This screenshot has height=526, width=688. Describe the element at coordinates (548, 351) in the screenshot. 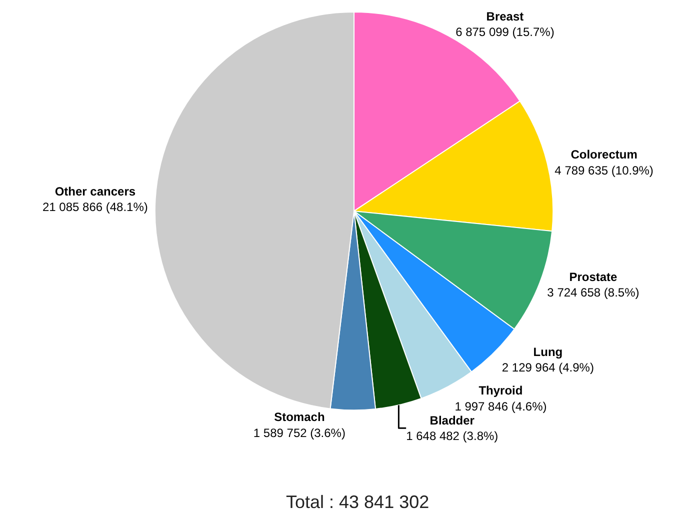

I see `slice-label: Lung` at that location.